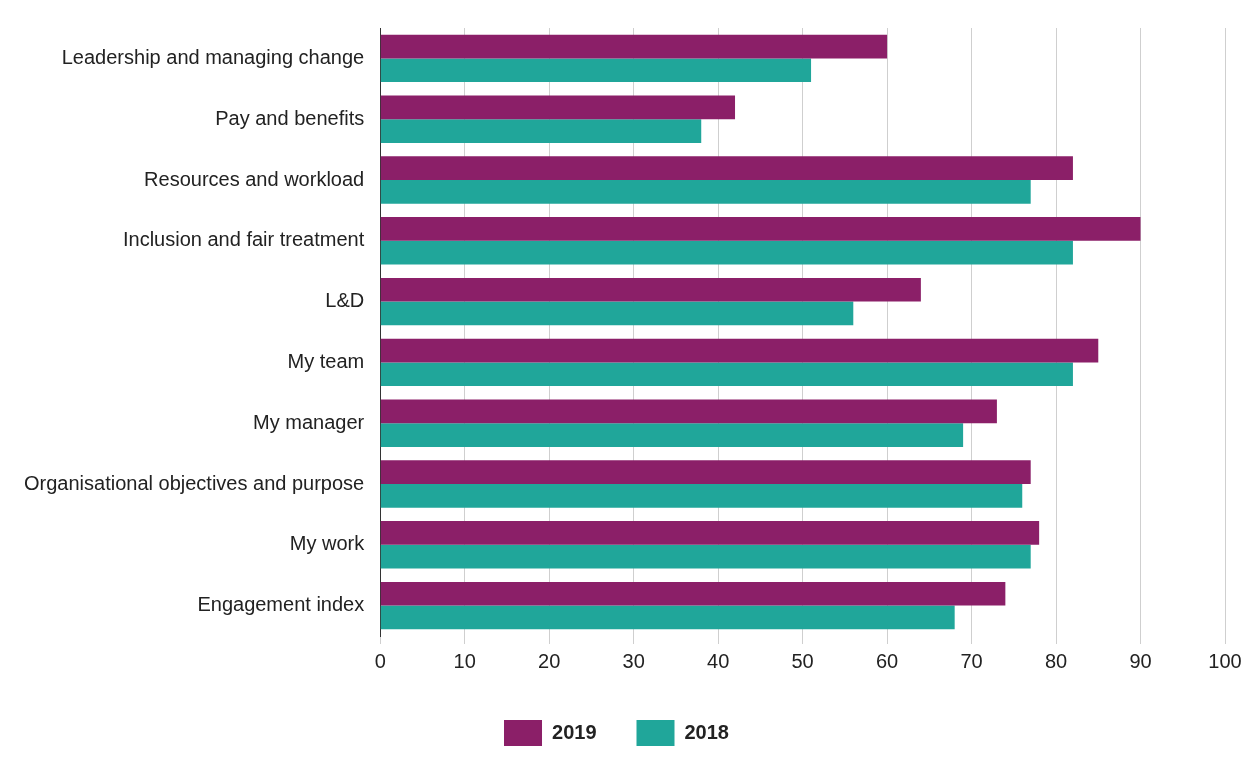 Image resolution: width=1255 pixels, height=762 pixels. I want to click on x-tick-label: 80, so click(1056, 660).